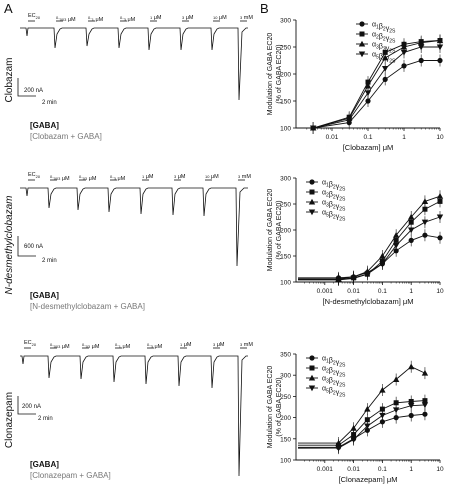 This screenshot has width=449, height=500. Describe the element at coordinates (285, 129) in the screenshot. I see `y-tick-label: 100` at that location.